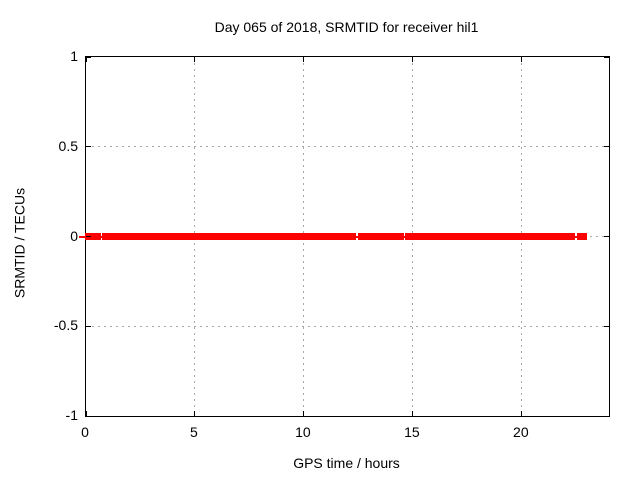 This screenshot has width=640, height=480. I want to click on x-axis-label: GPS time / hours, so click(346, 463).